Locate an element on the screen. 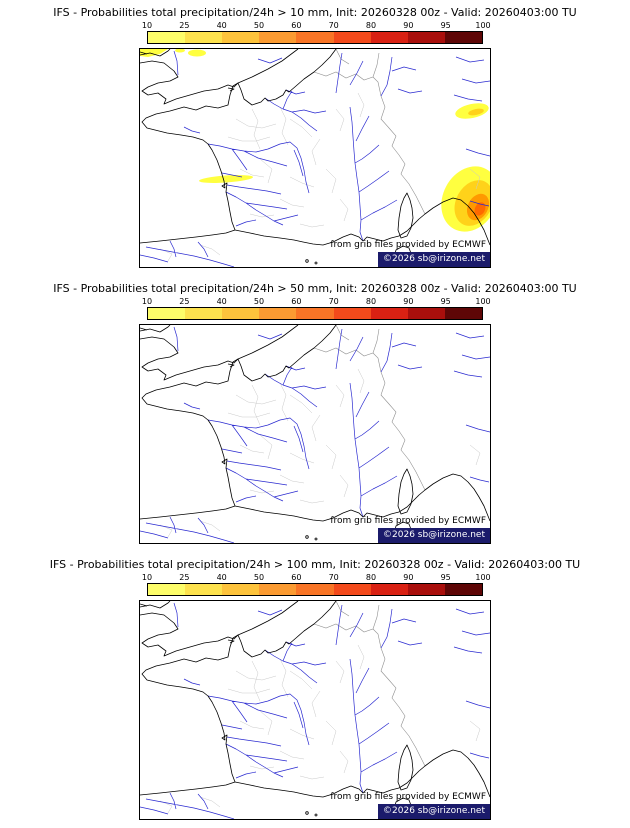  department-boundaries-group is located at coordinates (320, 729).